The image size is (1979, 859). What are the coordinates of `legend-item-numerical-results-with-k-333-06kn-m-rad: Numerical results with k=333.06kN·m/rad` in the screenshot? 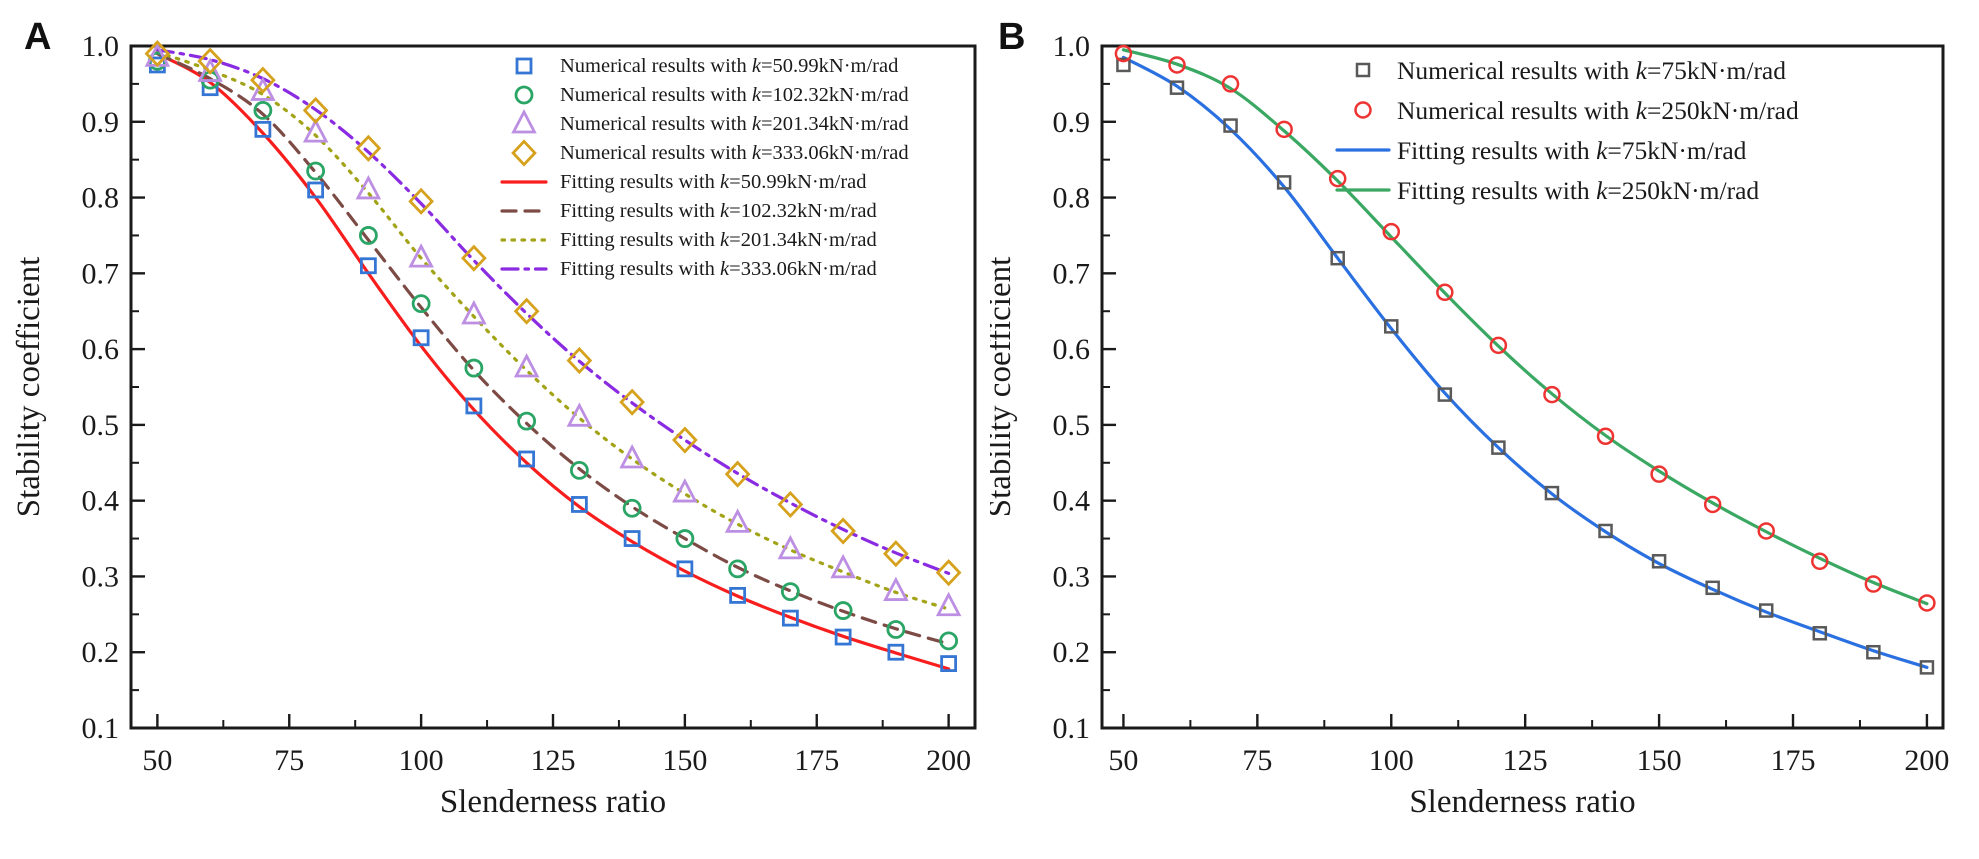 It's located at (710, 153).